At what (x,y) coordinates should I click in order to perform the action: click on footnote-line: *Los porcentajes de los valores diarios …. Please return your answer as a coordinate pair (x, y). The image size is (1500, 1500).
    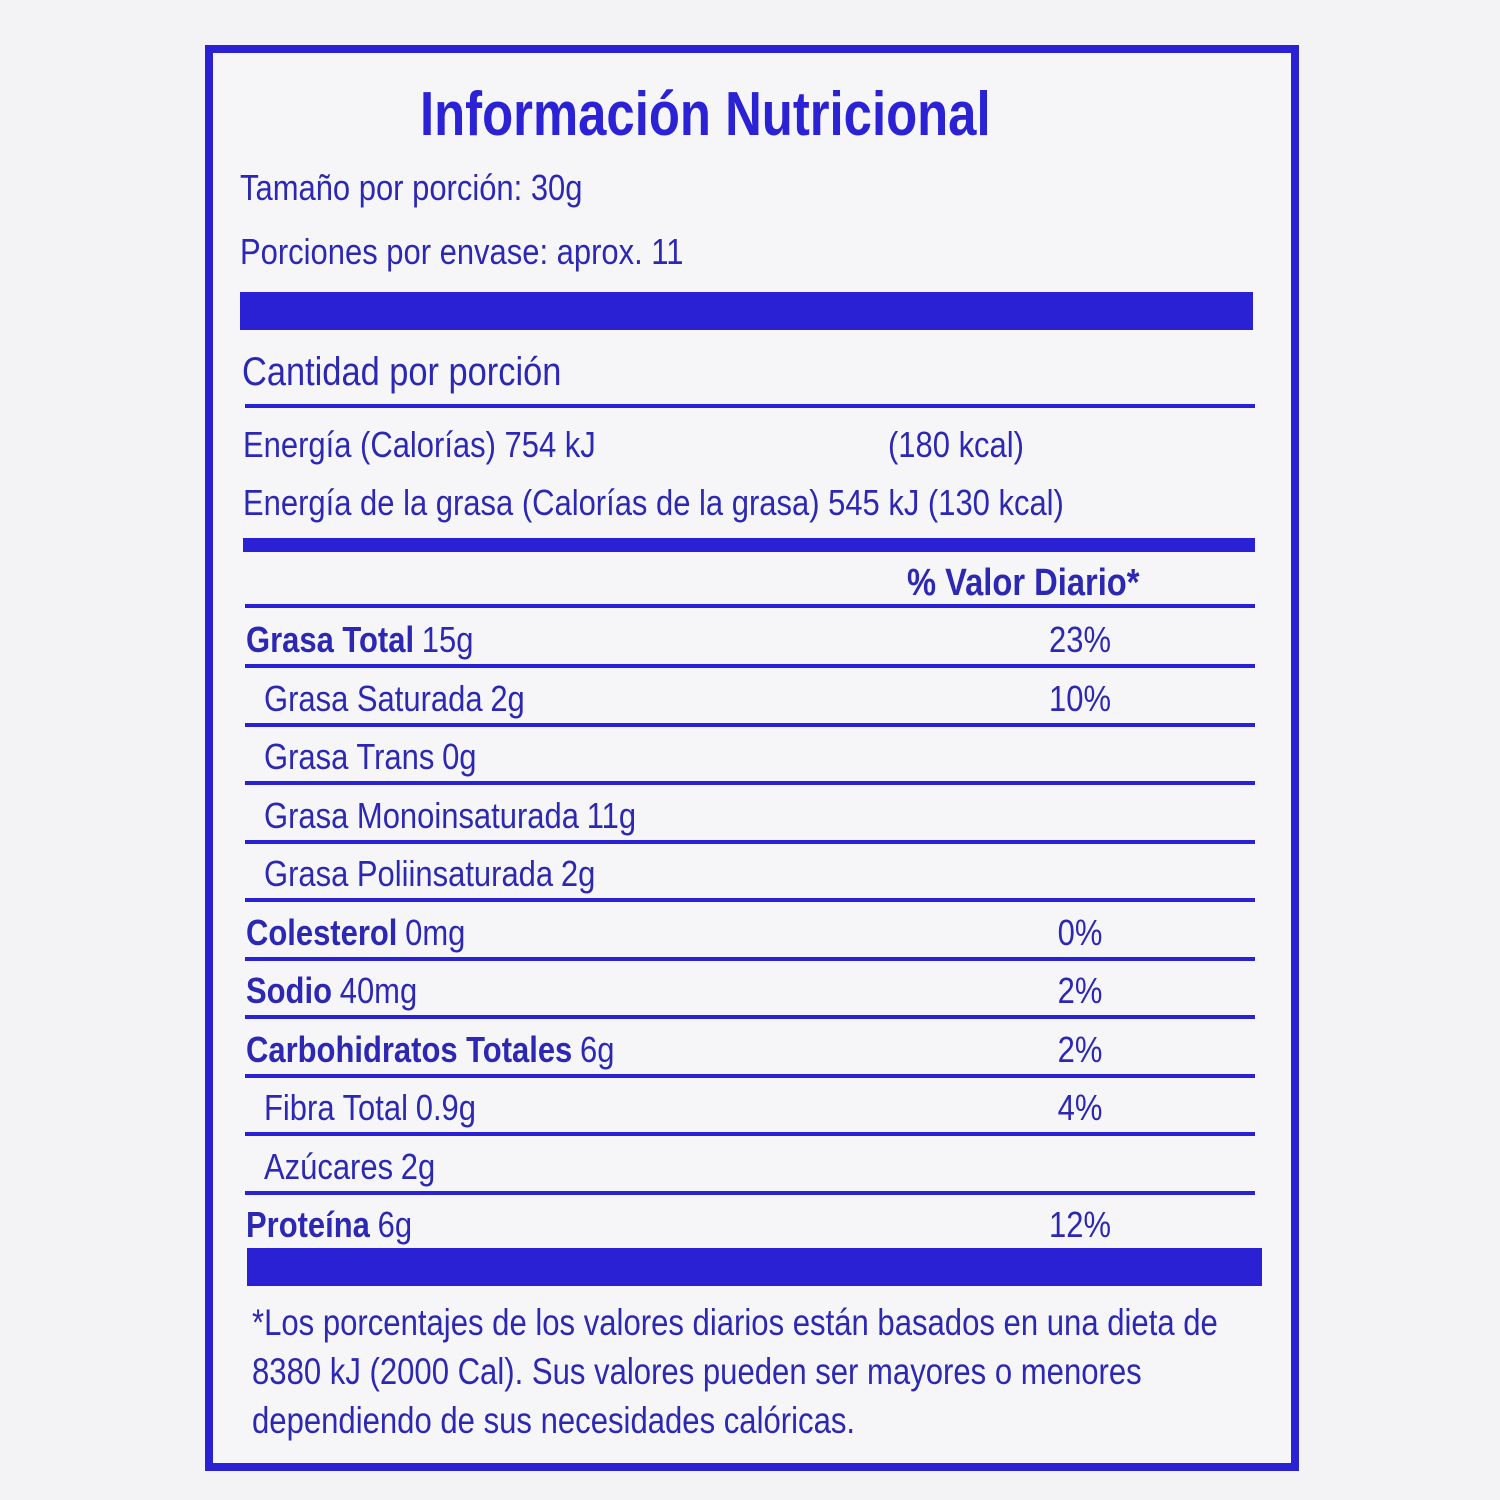
    Looking at the image, I should click on (735, 1322).